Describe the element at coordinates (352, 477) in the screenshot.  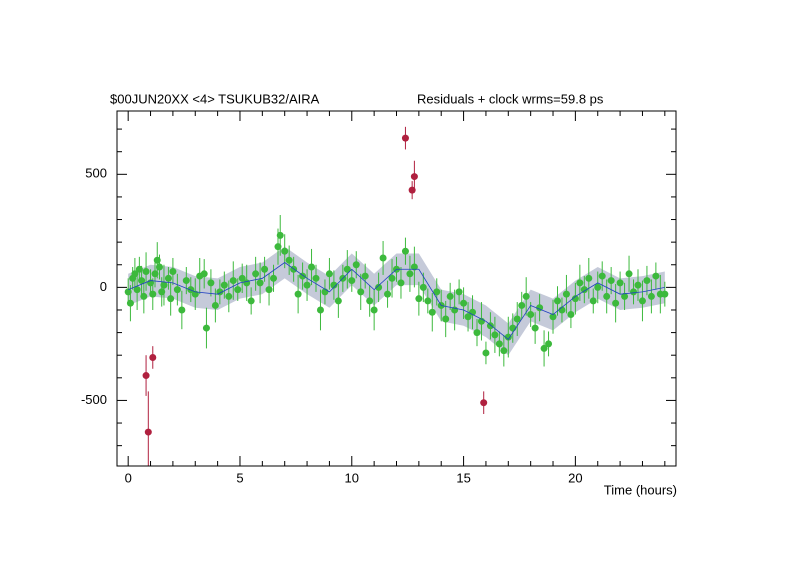
I see `x-tick-label: 10` at that location.